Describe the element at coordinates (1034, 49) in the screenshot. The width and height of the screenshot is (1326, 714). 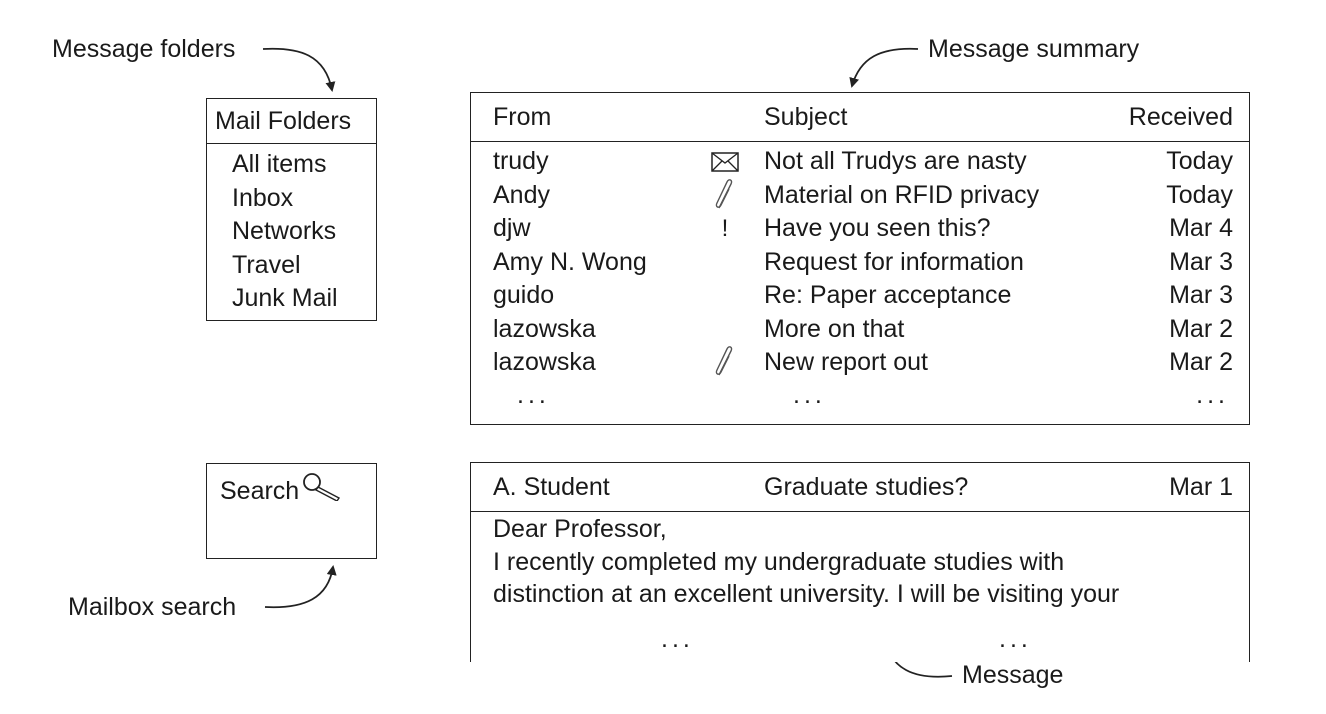
I see `callout-message-summary: Message summary` at that location.